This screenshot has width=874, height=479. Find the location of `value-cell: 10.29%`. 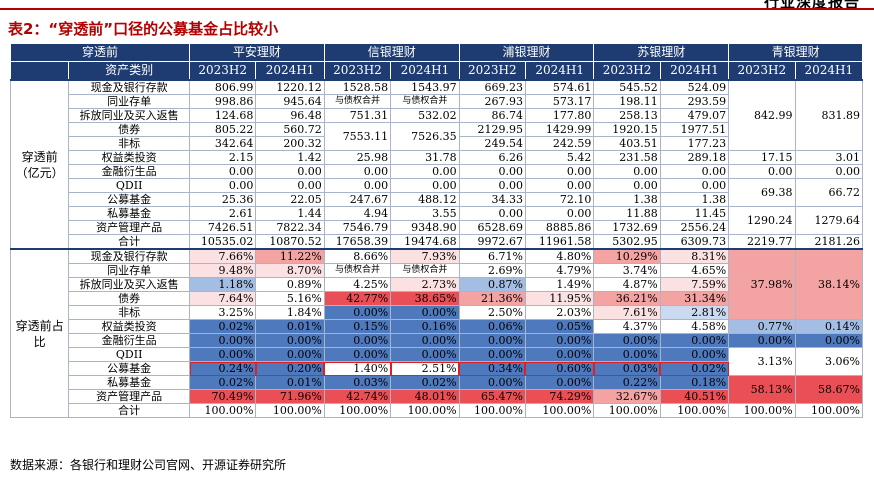

value-cell: 10.29% is located at coordinates (627, 256).